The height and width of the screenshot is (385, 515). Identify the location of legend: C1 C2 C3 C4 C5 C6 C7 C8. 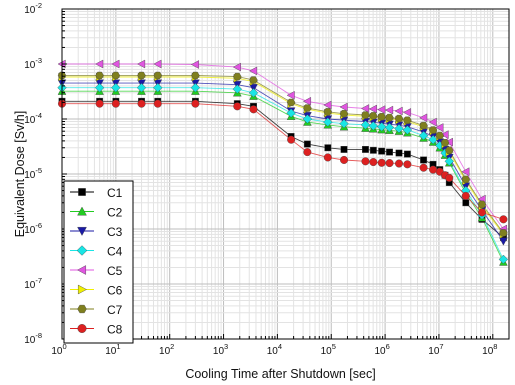
(98, 262).